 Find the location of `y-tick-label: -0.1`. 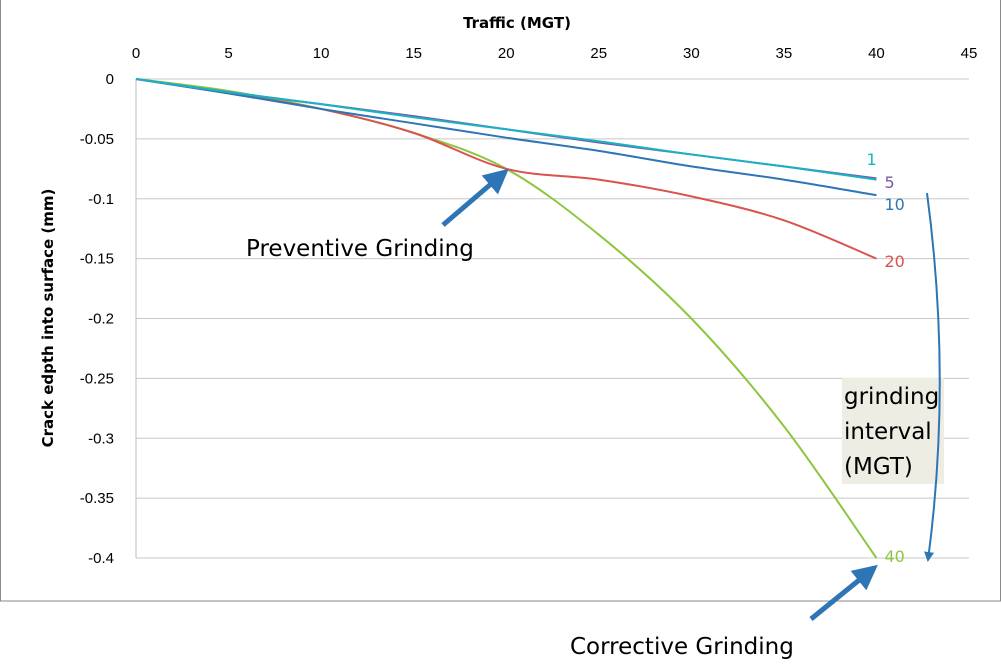

y-tick-label: -0.1 is located at coordinates (101, 199).